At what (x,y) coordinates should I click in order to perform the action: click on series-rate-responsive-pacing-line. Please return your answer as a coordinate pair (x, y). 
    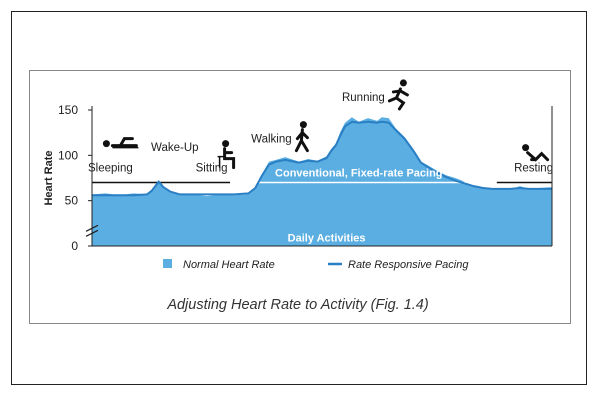
    Looking at the image, I should click on (322, 158).